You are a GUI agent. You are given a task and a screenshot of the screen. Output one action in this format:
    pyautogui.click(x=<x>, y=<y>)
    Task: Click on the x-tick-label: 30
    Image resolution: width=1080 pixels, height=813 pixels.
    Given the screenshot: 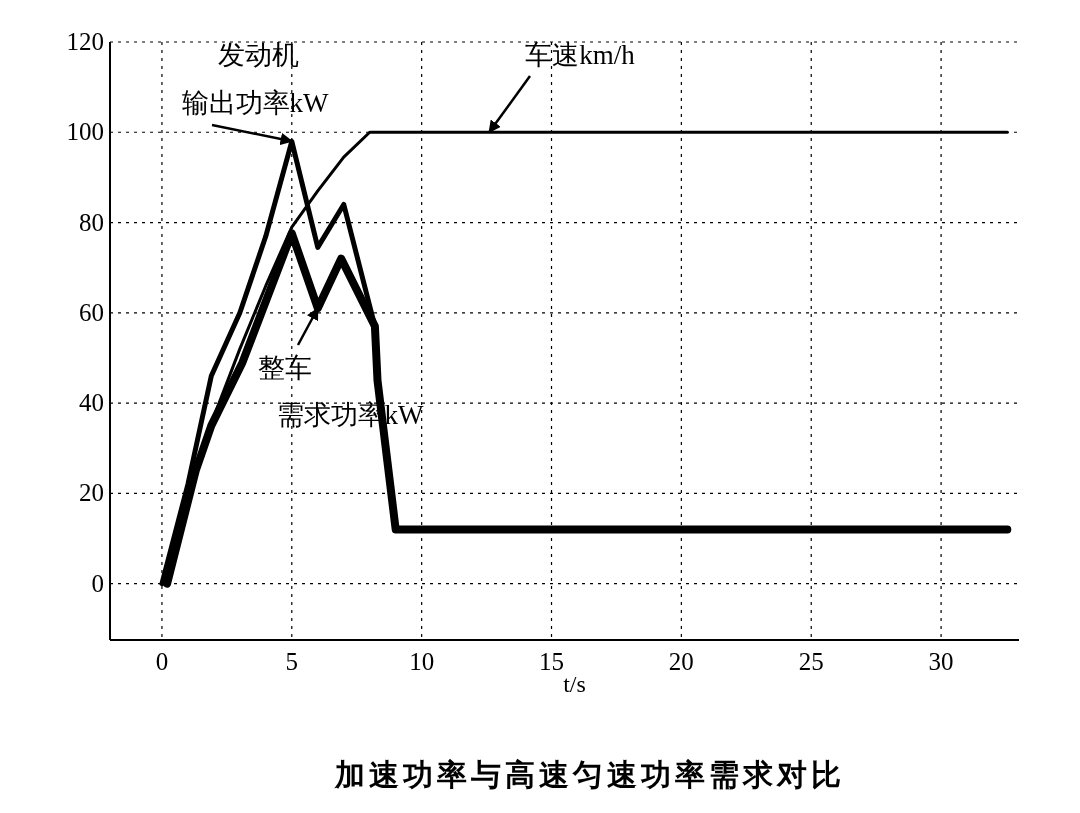 What is the action you would take?
    pyautogui.click(x=941, y=661)
    